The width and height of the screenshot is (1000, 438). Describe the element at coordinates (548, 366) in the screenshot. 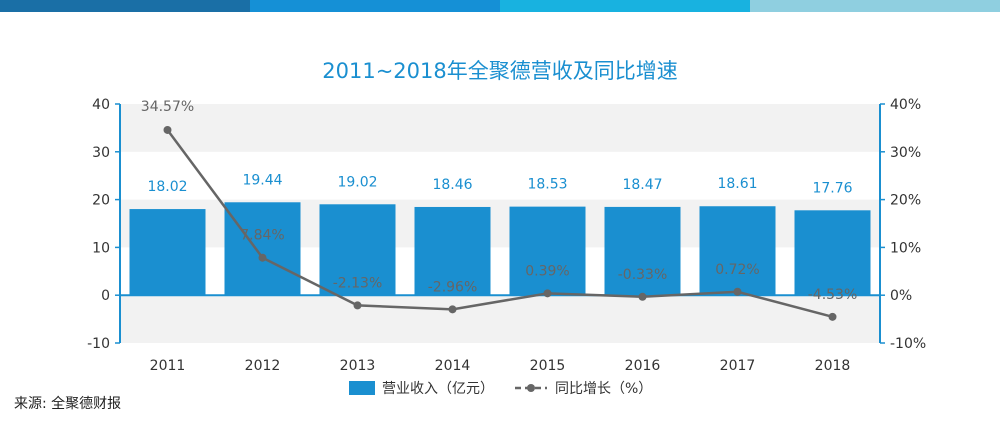

I see `x-tick-label: 2015` at that location.